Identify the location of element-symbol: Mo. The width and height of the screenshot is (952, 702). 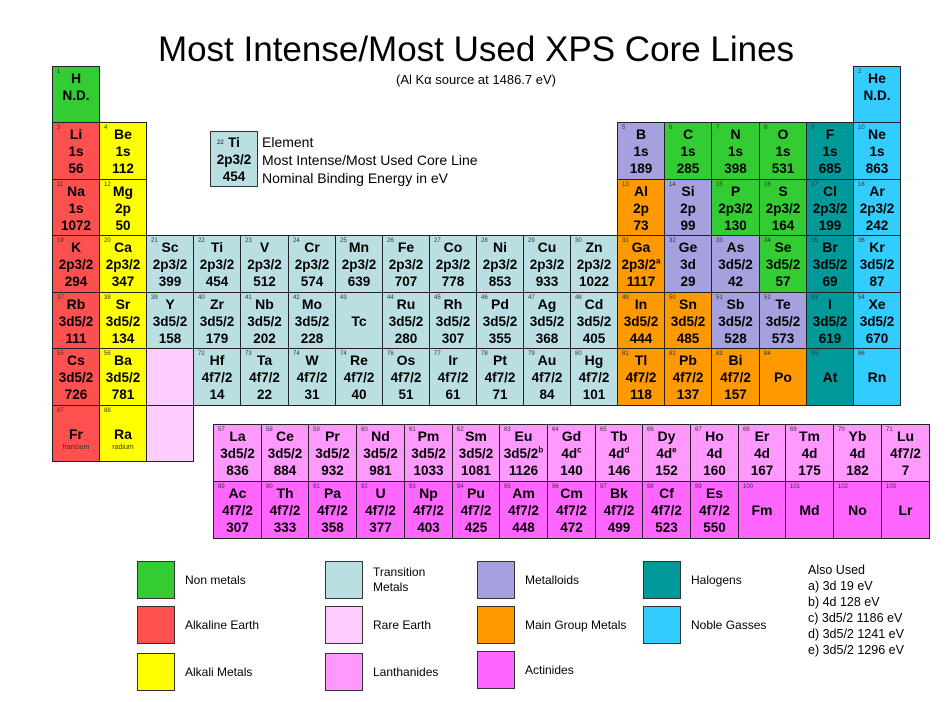
(312, 304).